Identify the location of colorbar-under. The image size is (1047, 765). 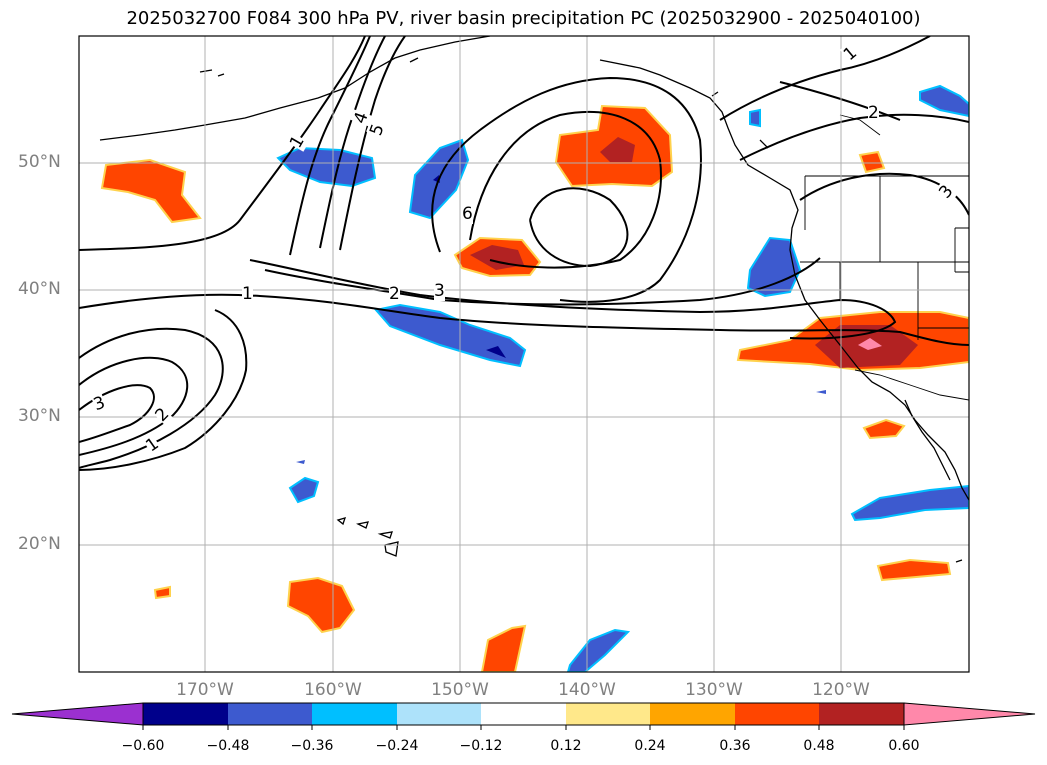
(77, 714).